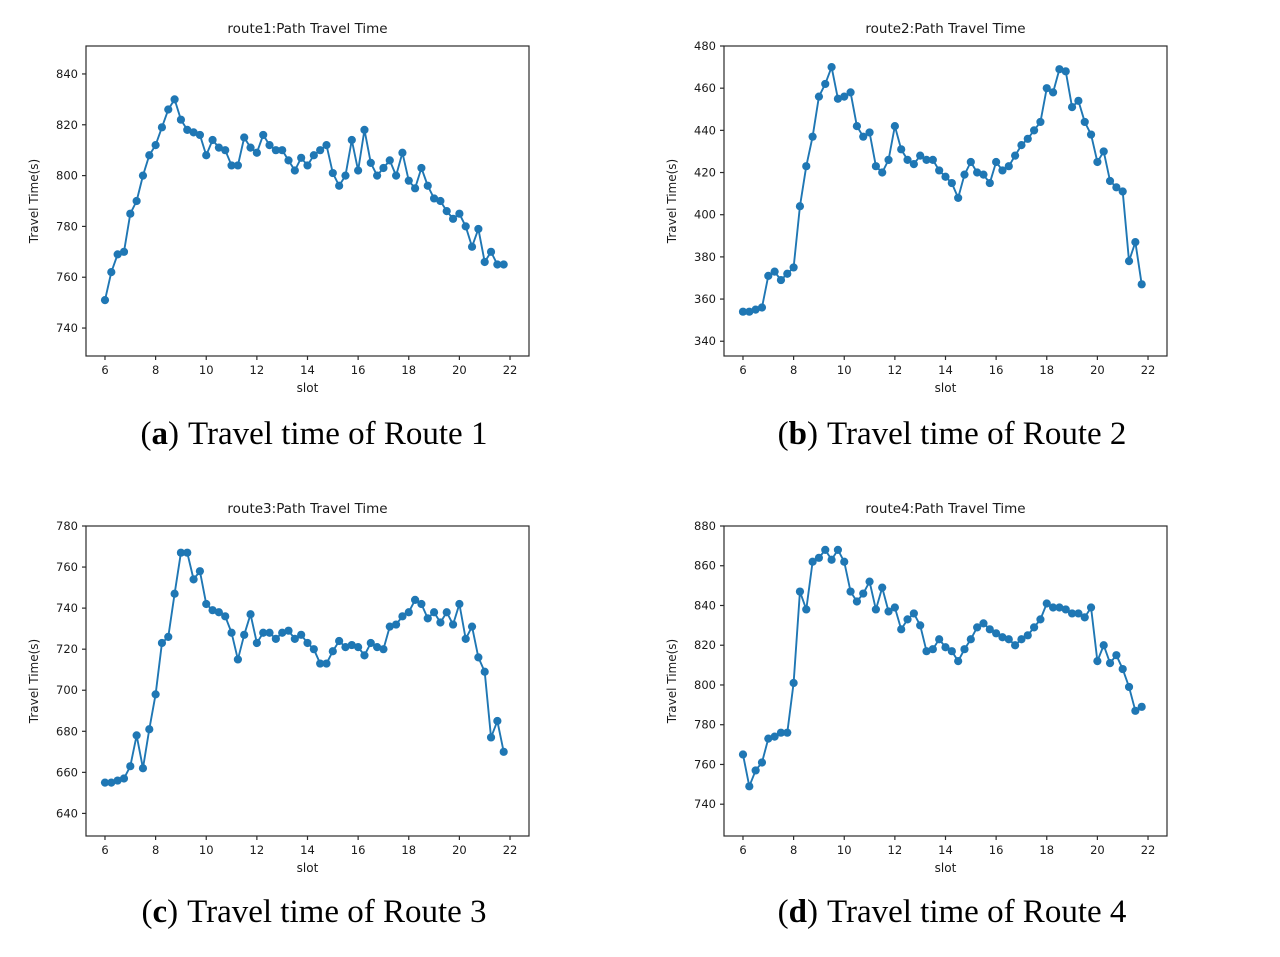  Describe the element at coordinates (895, 370) in the screenshot. I see `x-tick-label: 12` at that location.